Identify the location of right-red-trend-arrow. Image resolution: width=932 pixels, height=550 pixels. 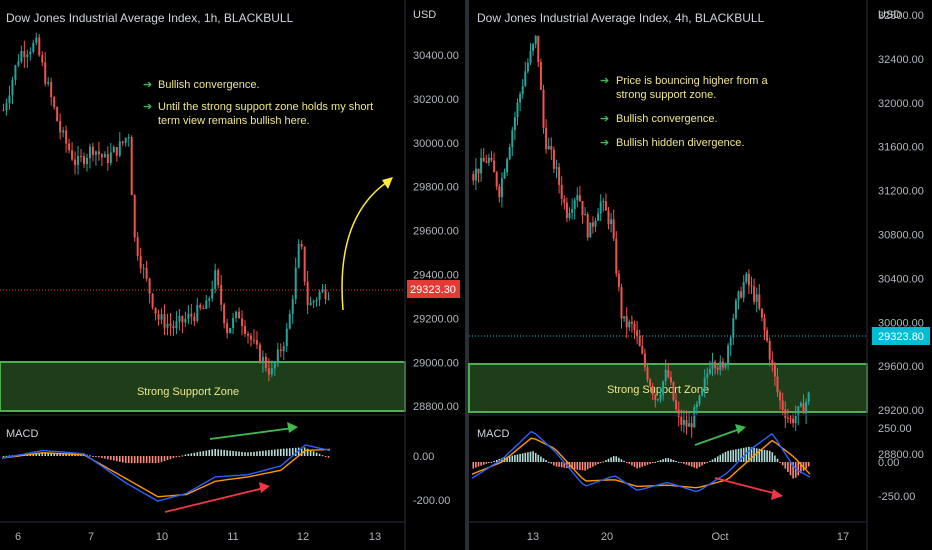
(746, 486).